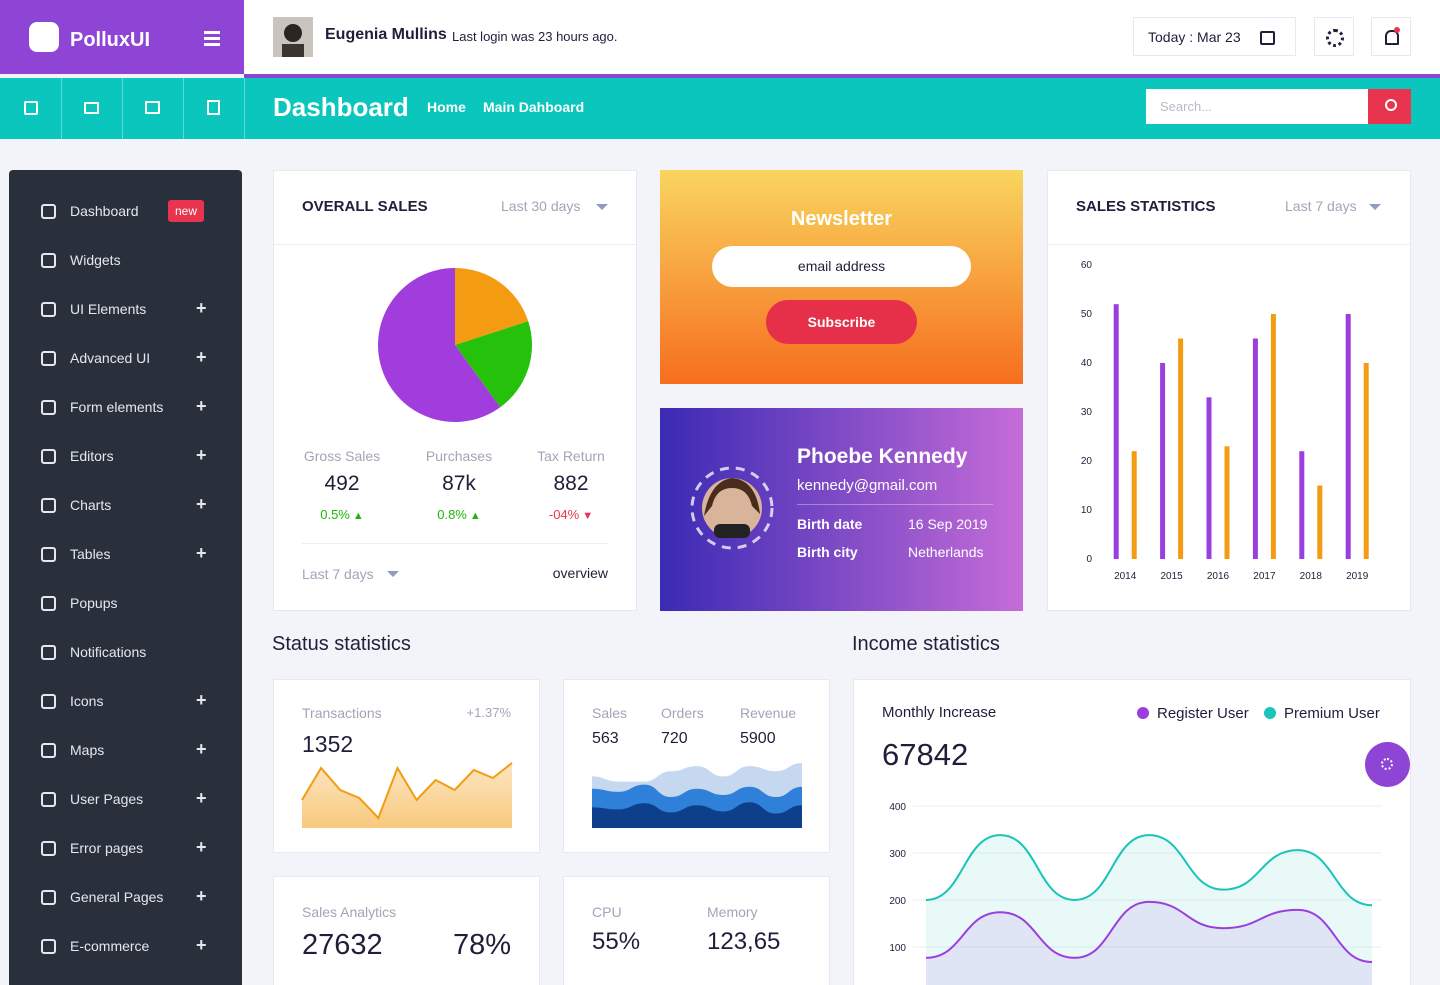 This screenshot has height=985, width=1440. What do you see at coordinates (1194, 37) in the screenshot?
I see `date: Today : Mar 23` at bounding box center [1194, 37].